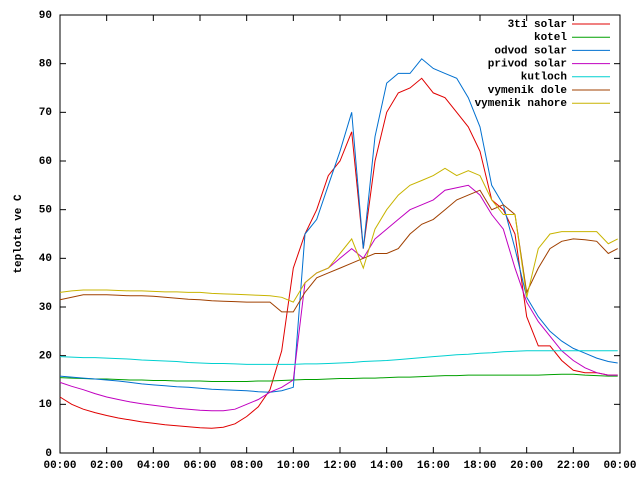 The width and height of the screenshot is (640, 480). What do you see at coordinates (293, 466) in the screenshot?
I see `x-tick-label: 10:00` at bounding box center [293, 466].